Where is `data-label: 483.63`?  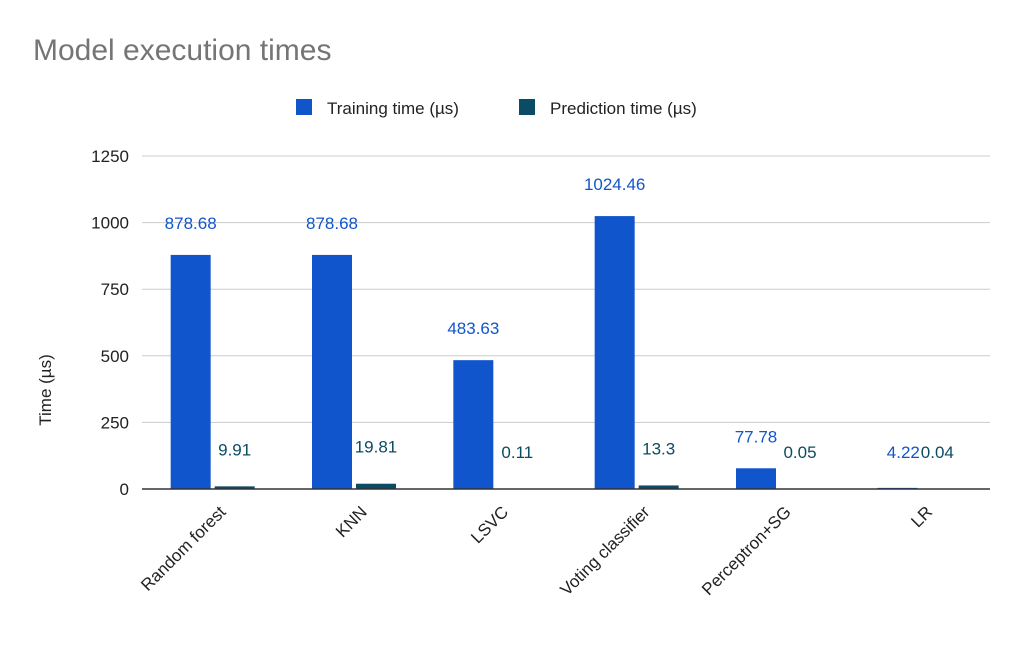
data-label: 483.63 is located at coordinates (473, 328).